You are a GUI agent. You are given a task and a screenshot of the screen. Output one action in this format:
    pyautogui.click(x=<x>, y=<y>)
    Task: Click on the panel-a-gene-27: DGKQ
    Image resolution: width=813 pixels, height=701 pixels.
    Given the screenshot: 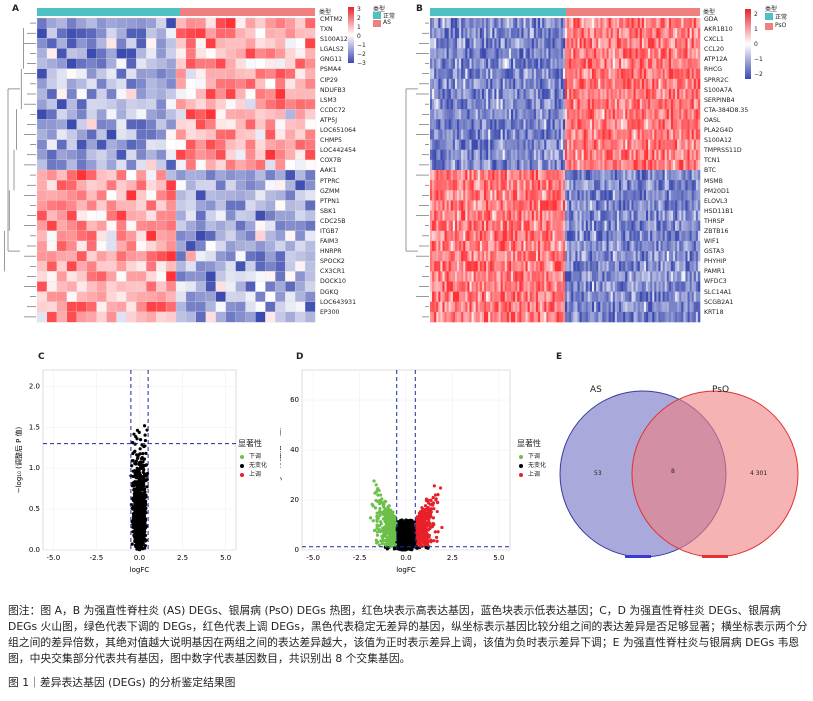 What is the action you would take?
    pyautogui.click(x=329, y=292)
    